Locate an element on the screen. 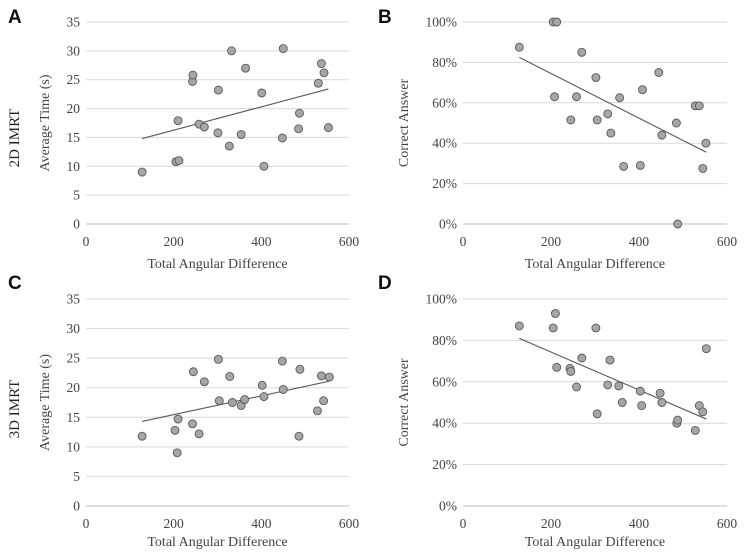 The height and width of the screenshot is (553, 754). y-tick-label-d-0: 0% is located at coordinates (448, 506).